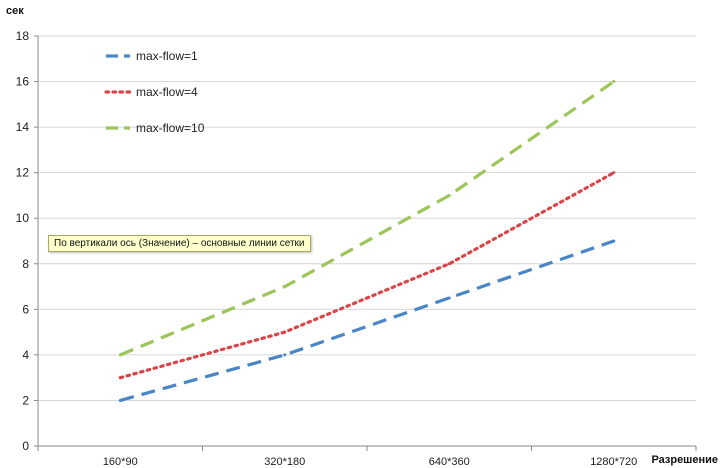 The width and height of the screenshot is (722, 468). What do you see at coordinates (25, 264) in the screenshot?
I see `y-tick-label: 8` at bounding box center [25, 264].